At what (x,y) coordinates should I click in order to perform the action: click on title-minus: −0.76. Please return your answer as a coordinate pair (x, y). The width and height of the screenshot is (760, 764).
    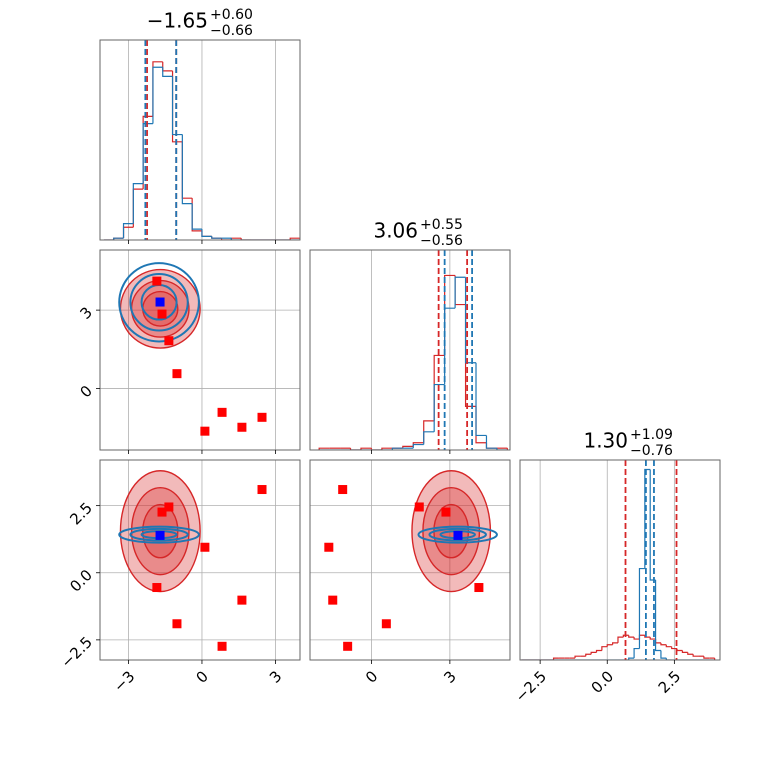
    Looking at the image, I should click on (651, 451).